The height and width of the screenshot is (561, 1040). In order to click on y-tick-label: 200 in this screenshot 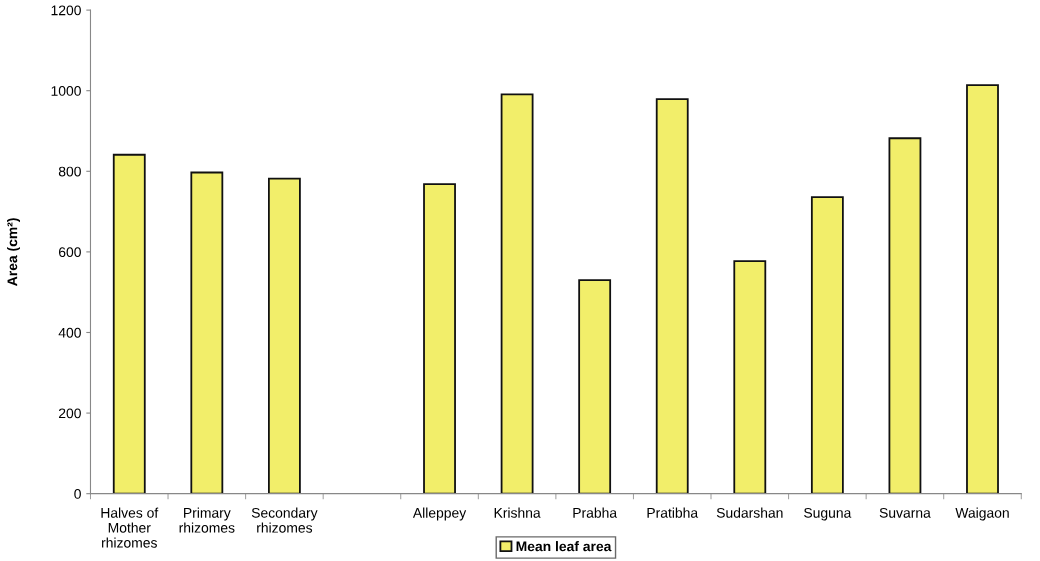, I will do `click(69, 413)`.